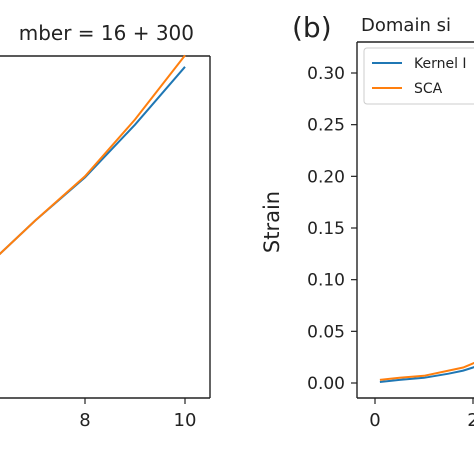 Image resolution: width=474 pixels, height=474 pixels. What do you see at coordinates (137, 414) in the screenshot?
I see `panel-a-x-ticks: 8 10` at bounding box center [137, 414].